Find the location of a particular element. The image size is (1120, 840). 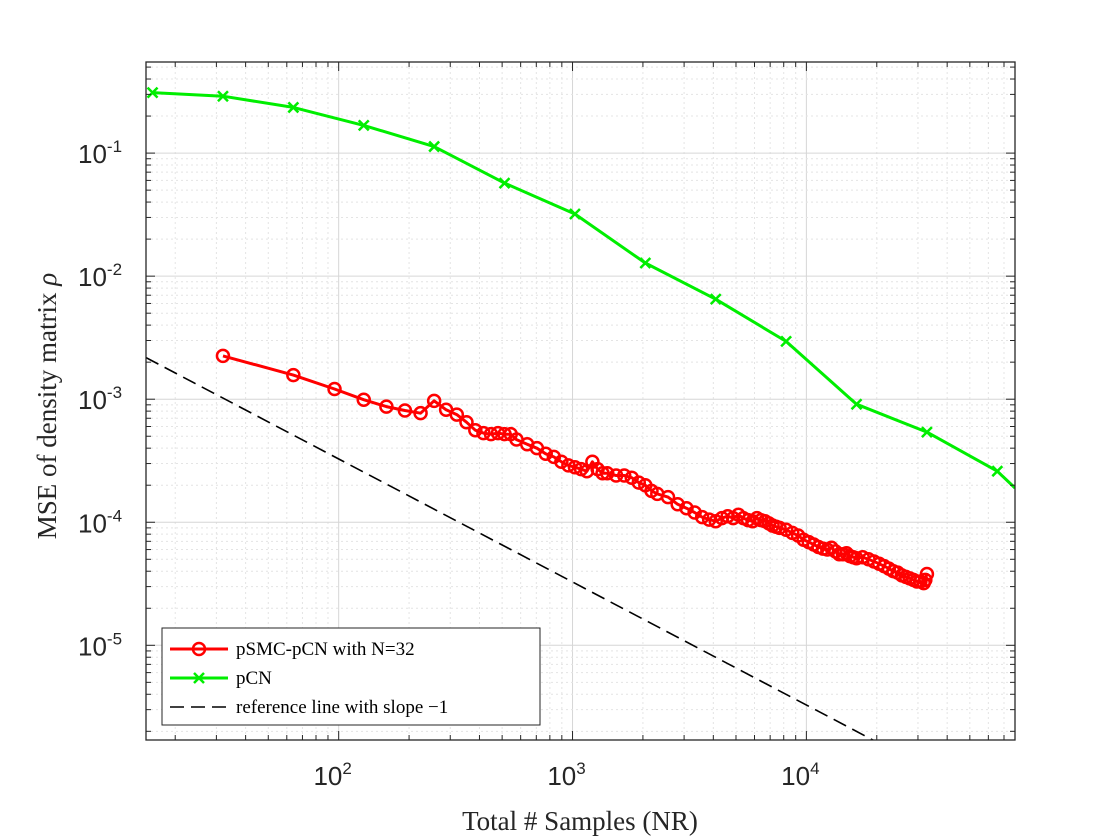

y-tick-label: 10⁻⁴ is located at coordinates (100, 522).